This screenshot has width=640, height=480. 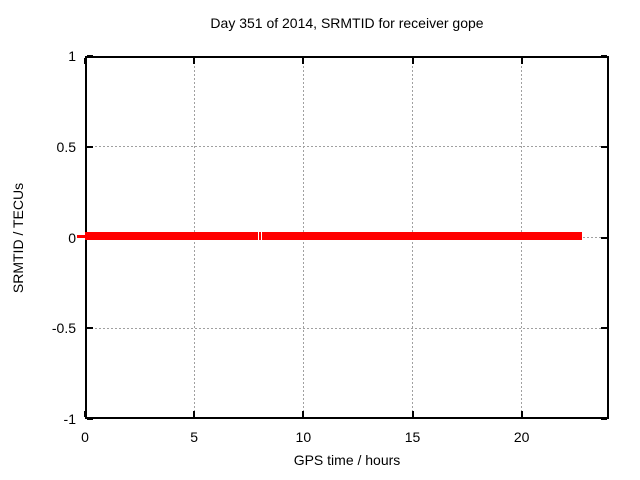 I want to click on y-tick-label: -0.5, so click(x=63, y=328).